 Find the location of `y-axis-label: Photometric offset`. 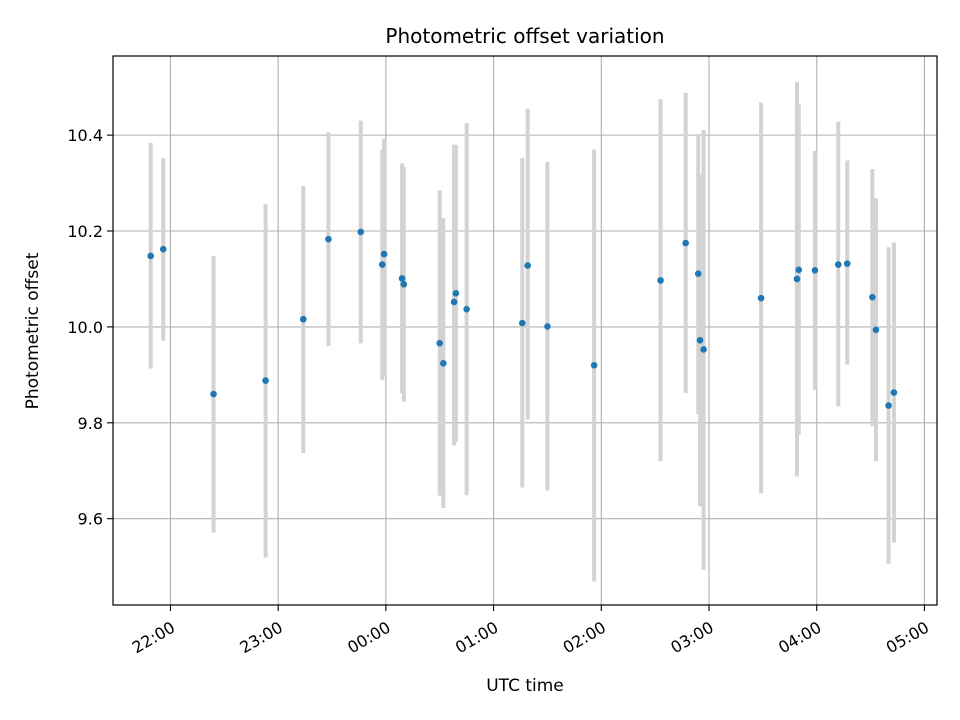

y-axis-label: Photometric offset is located at coordinates (33, 330).